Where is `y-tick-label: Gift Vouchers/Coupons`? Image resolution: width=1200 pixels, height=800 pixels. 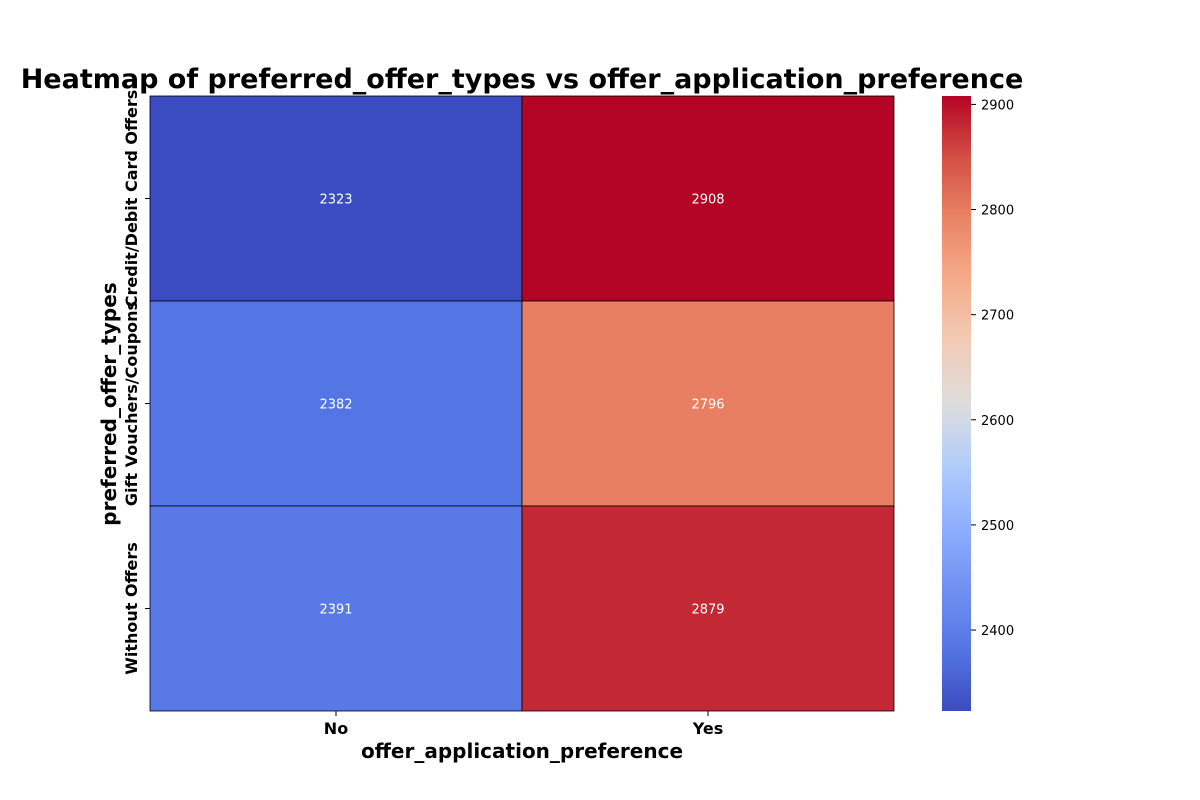 y-tick-label: Gift Vouchers/Coupons is located at coordinates (131, 403).